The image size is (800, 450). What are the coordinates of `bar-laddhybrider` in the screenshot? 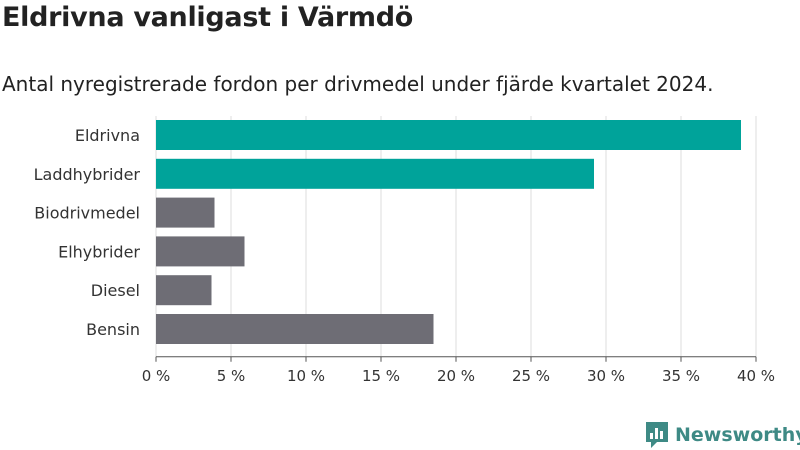 It's located at (375, 173).